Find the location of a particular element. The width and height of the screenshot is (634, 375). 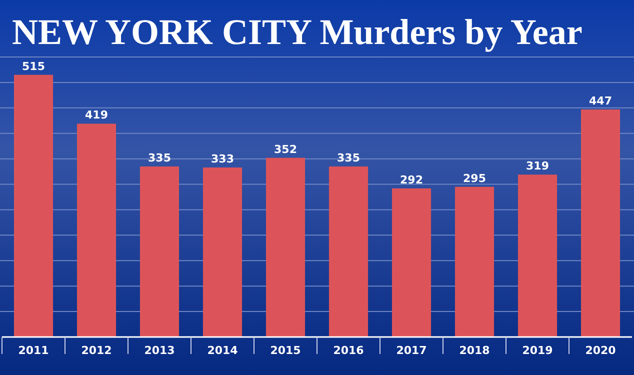

x-tick-label: 2017 is located at coordinates (411, 350).